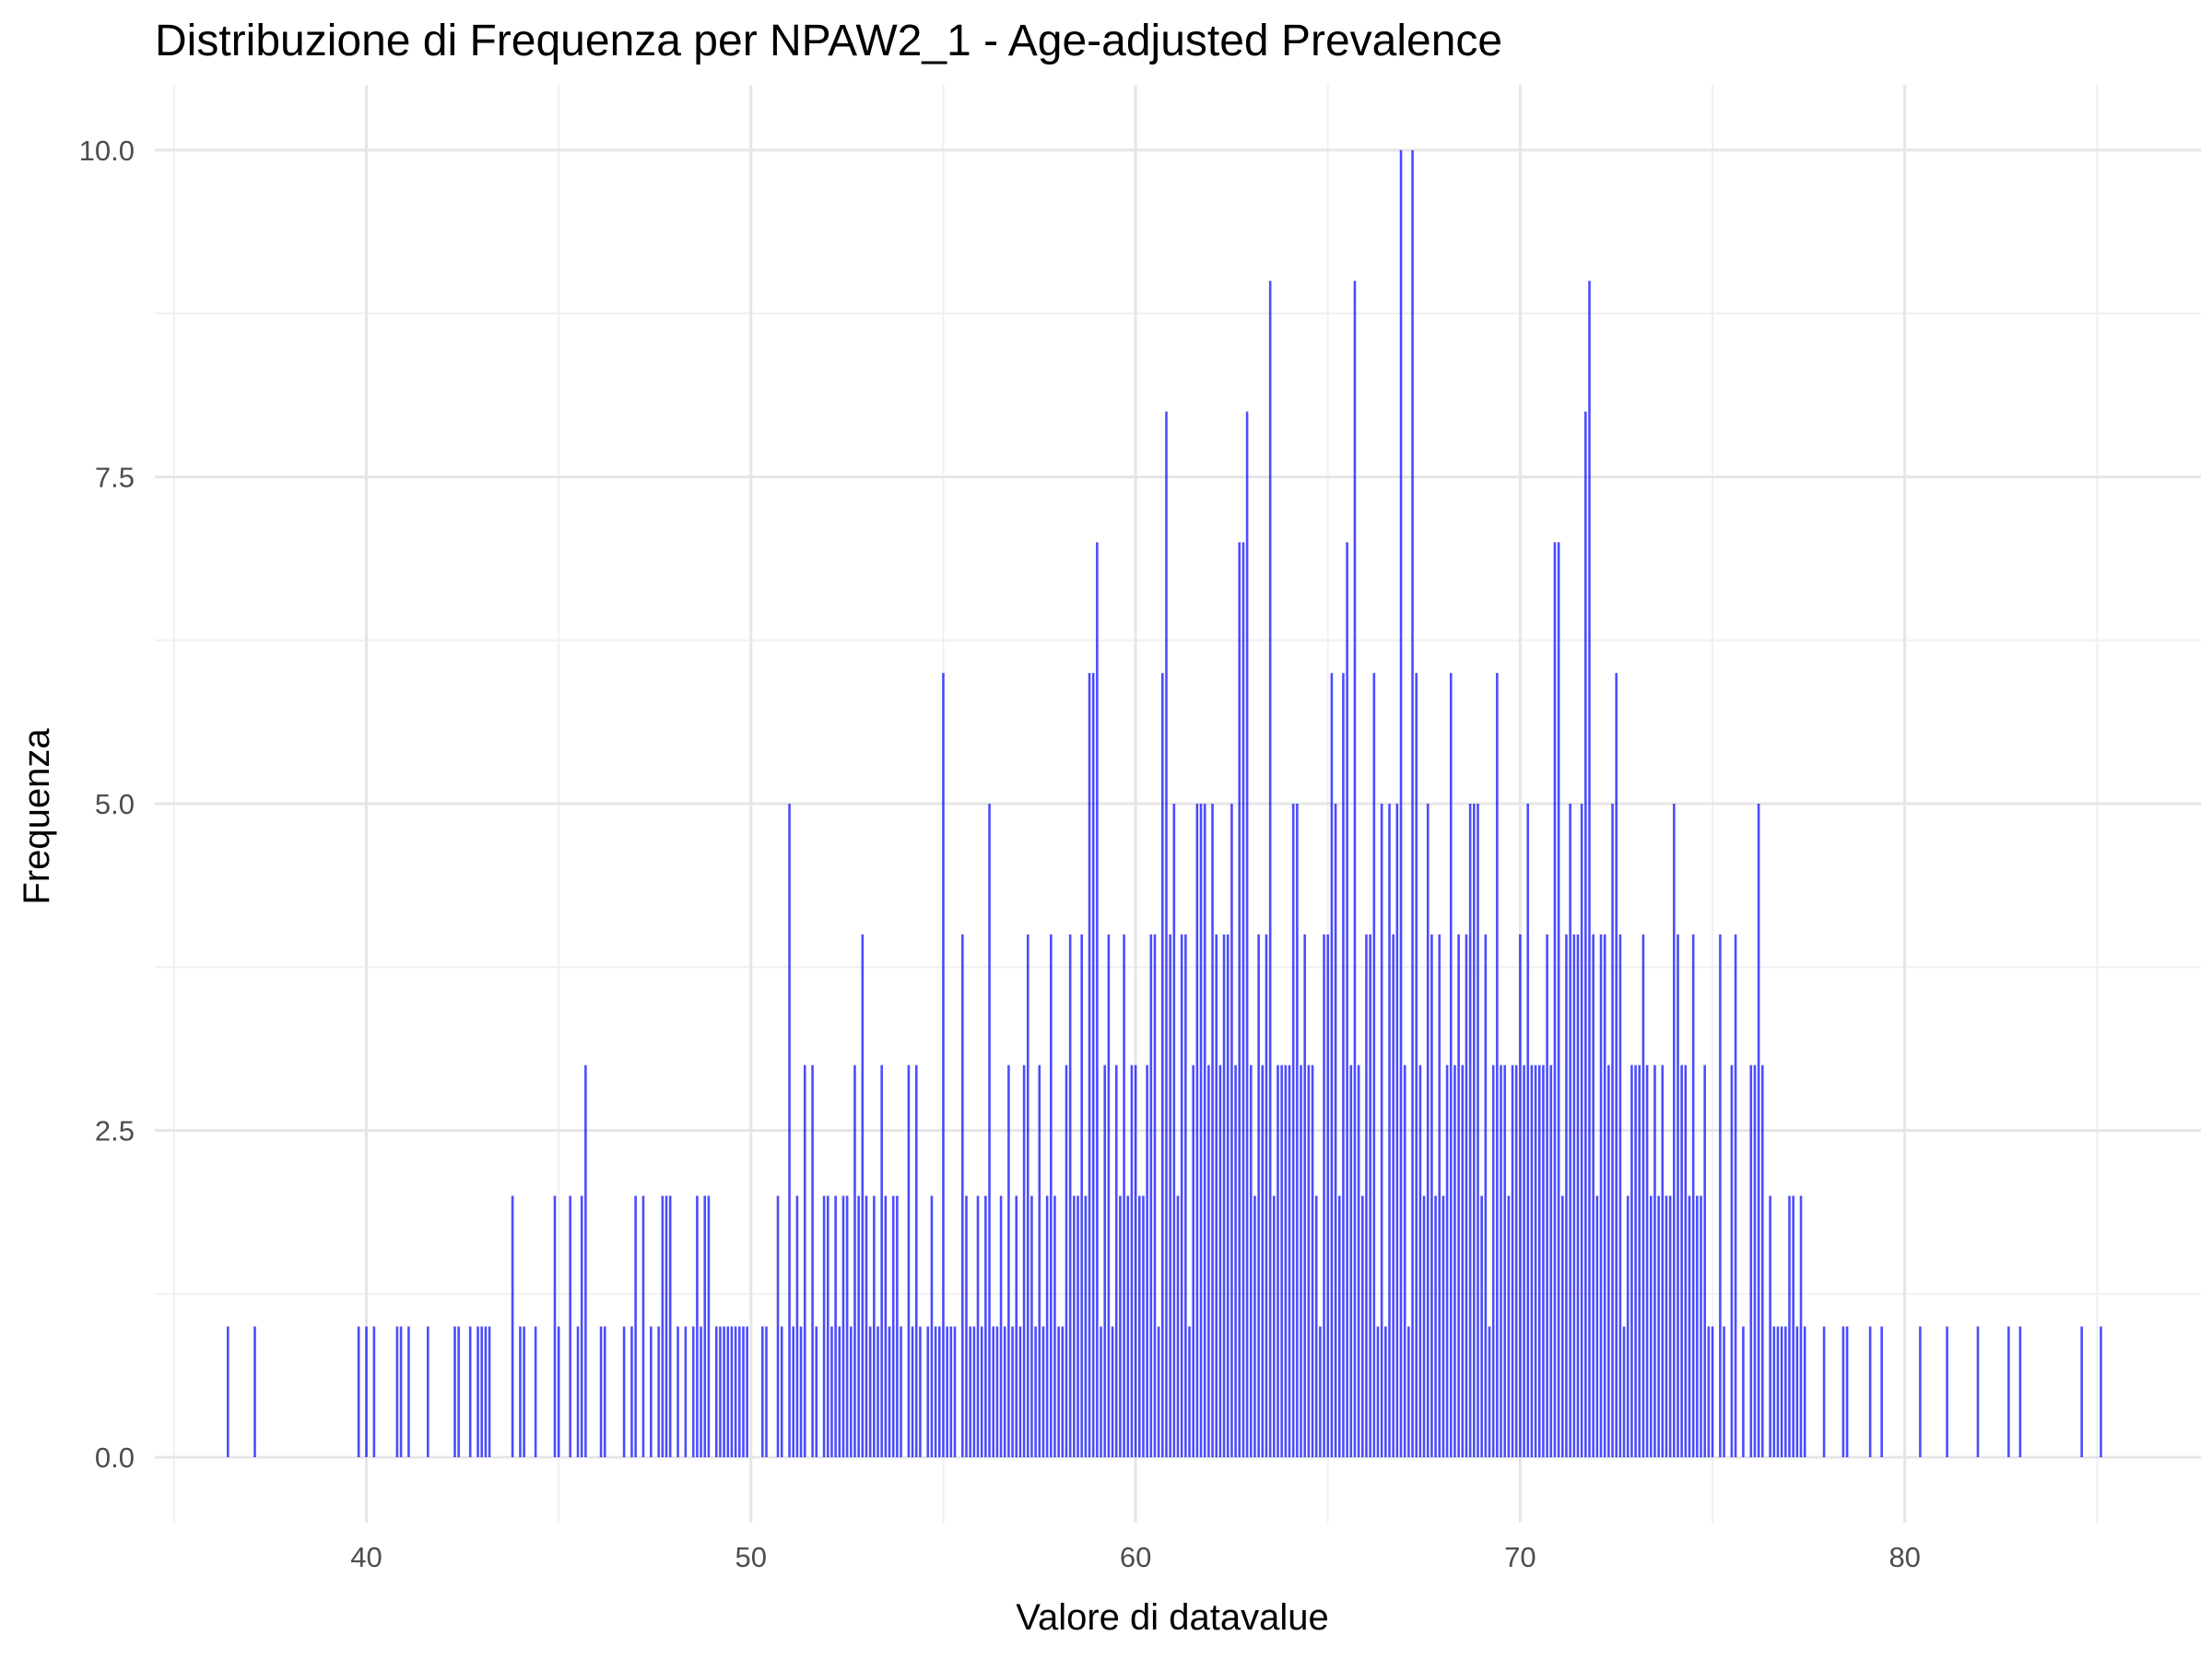 The image size is (2212, 1659). I want to click on y-tick-label: 10.0, so click(107, 151).